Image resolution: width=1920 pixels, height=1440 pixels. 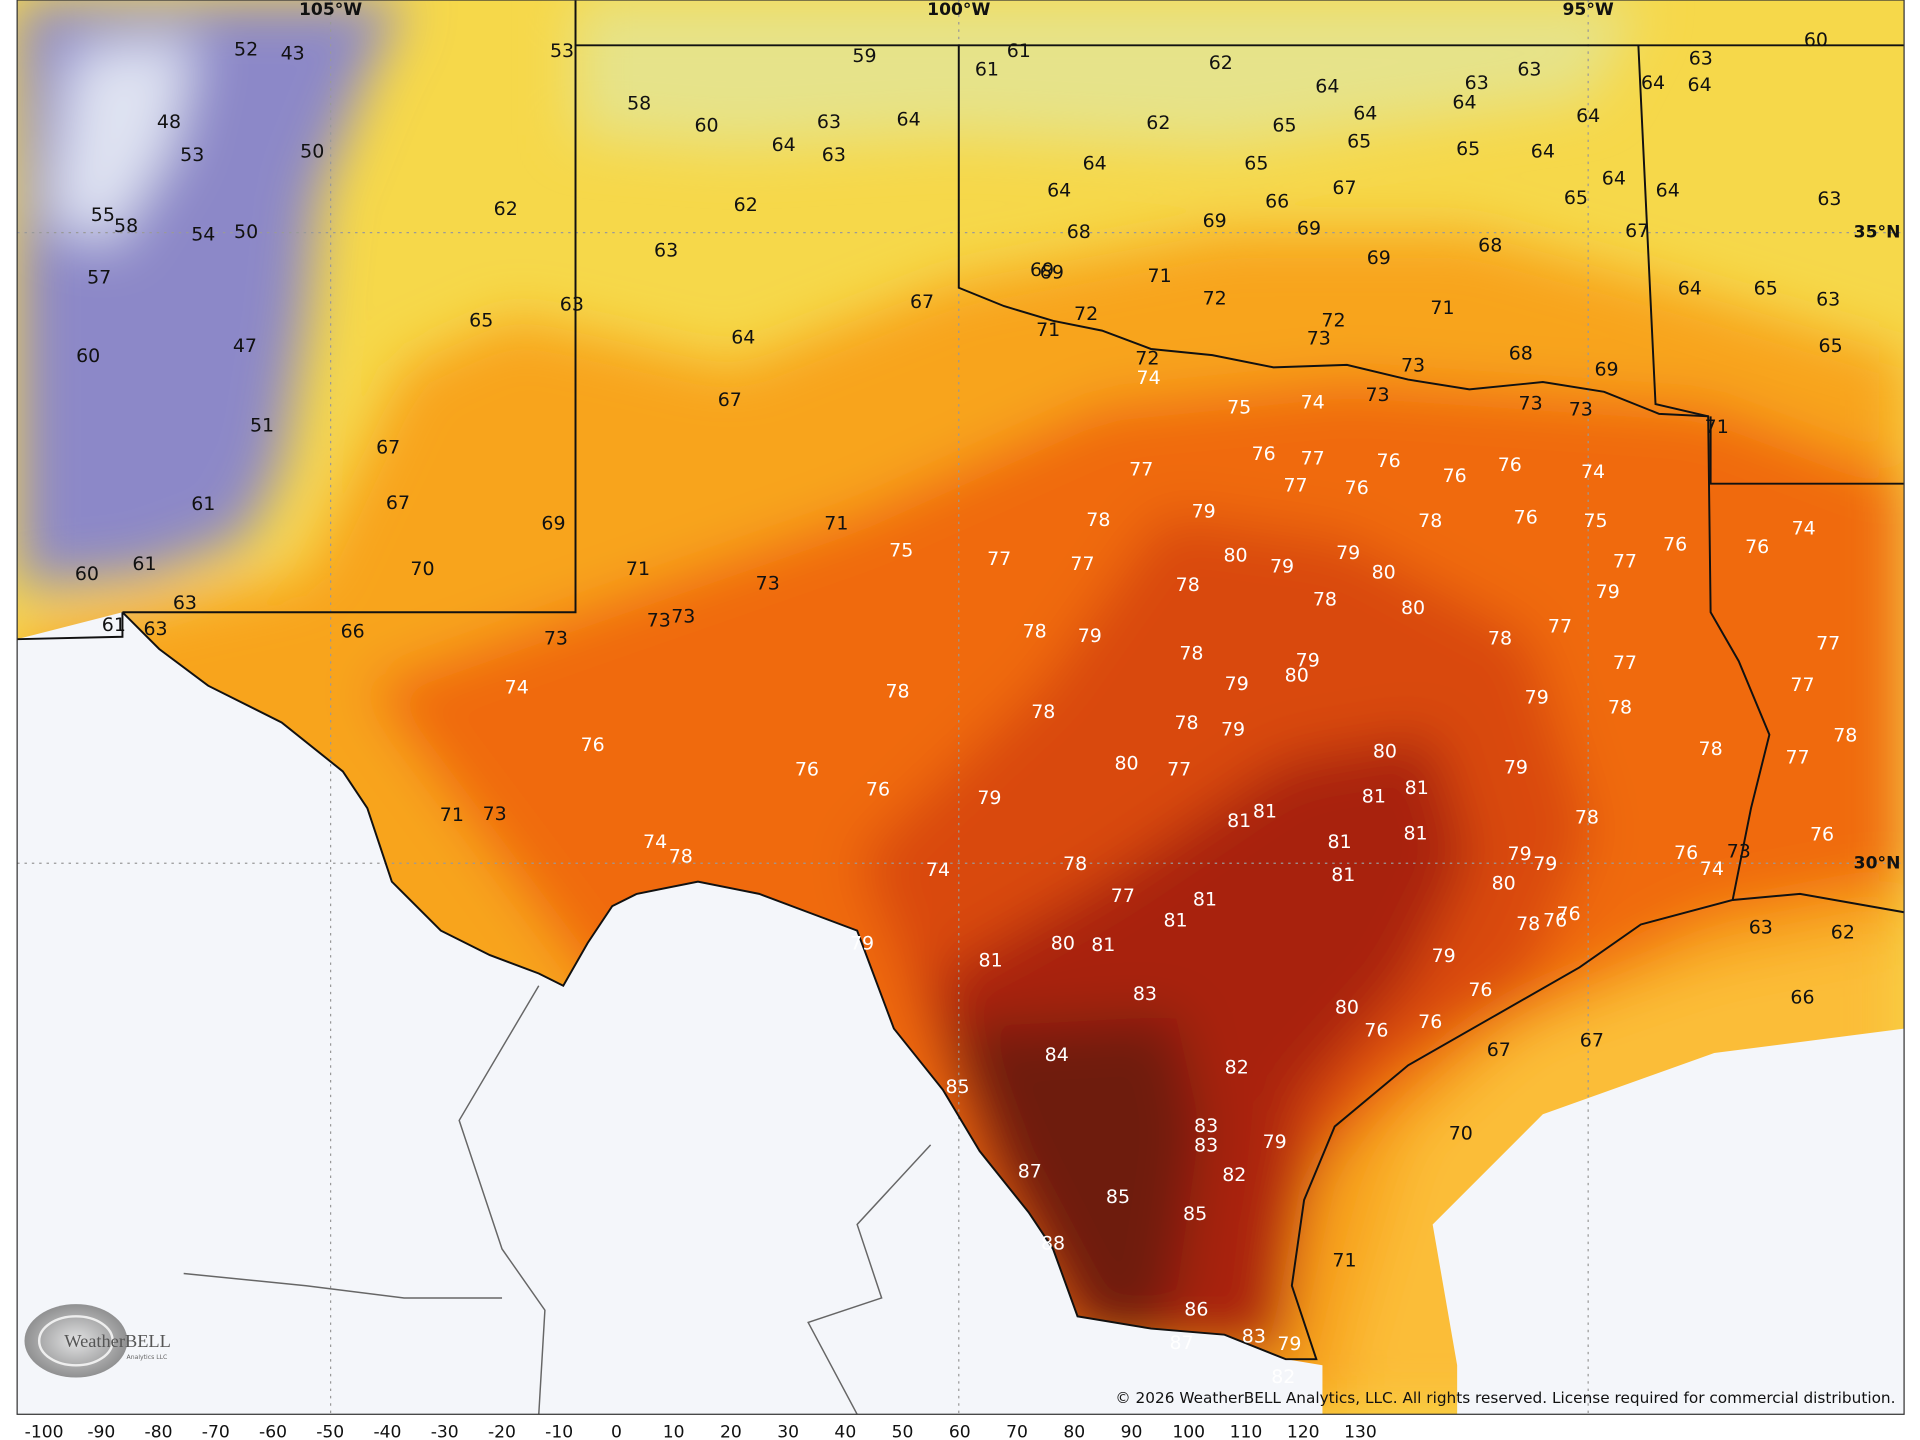 I want to click on scale-tick-label: 80, so click(x=1074, y=1431).